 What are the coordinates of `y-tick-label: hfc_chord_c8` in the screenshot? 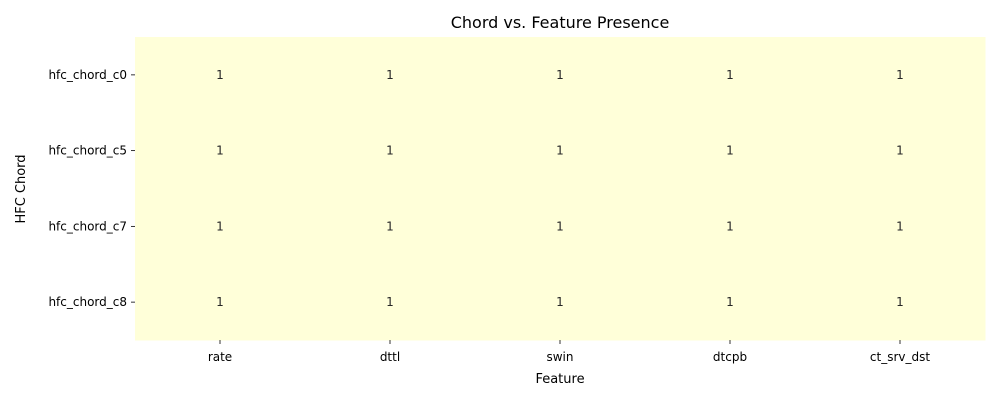 It's located at (87, 302).